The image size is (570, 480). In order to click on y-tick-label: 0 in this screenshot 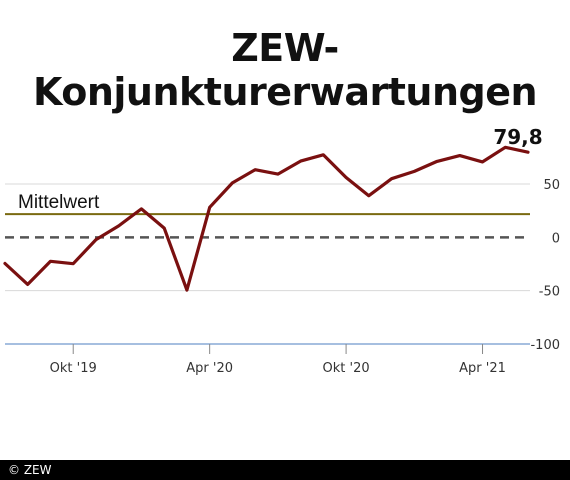, I will do `click(556, 238)`.